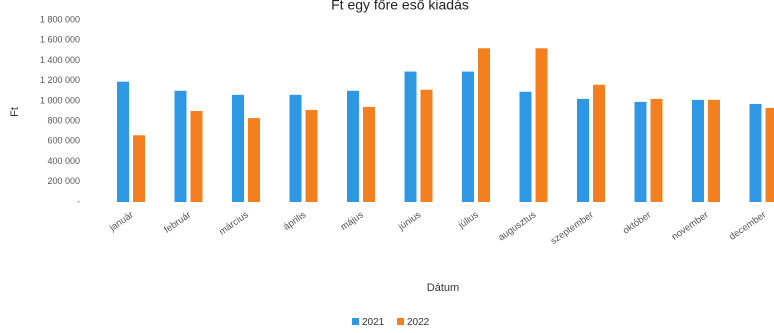 This screenshot has height=333, width=774. What do you see at coordinates (60, 19) in the screenshot?
I see `y-tick-label: 1 800 000` at bounding box center [60, 19].